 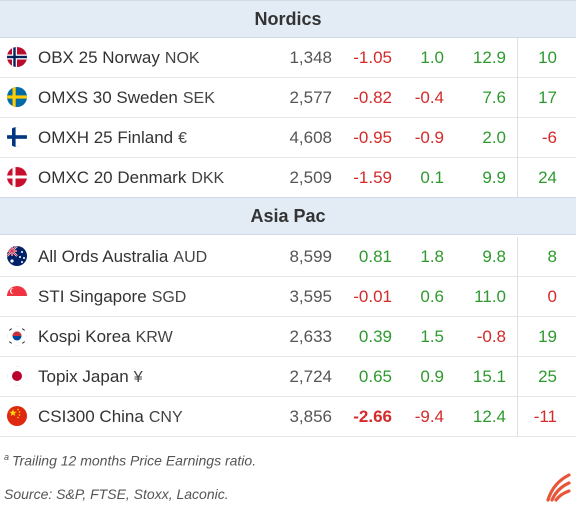 I want to click on index-level: 2,633, so click(x=310, y=336).